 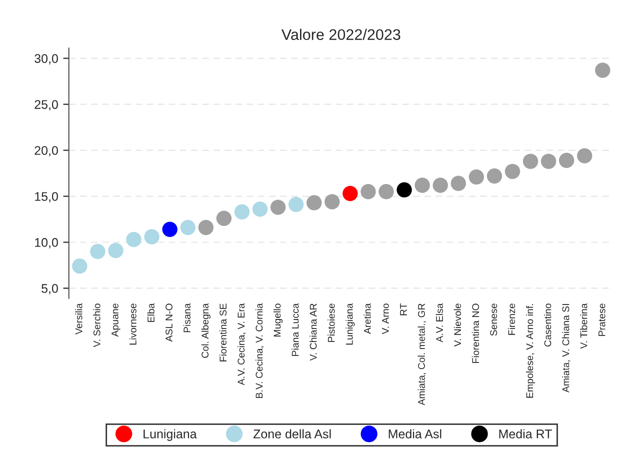 I want to click on x-tick-label: Senese, so click(x=494, y=320).